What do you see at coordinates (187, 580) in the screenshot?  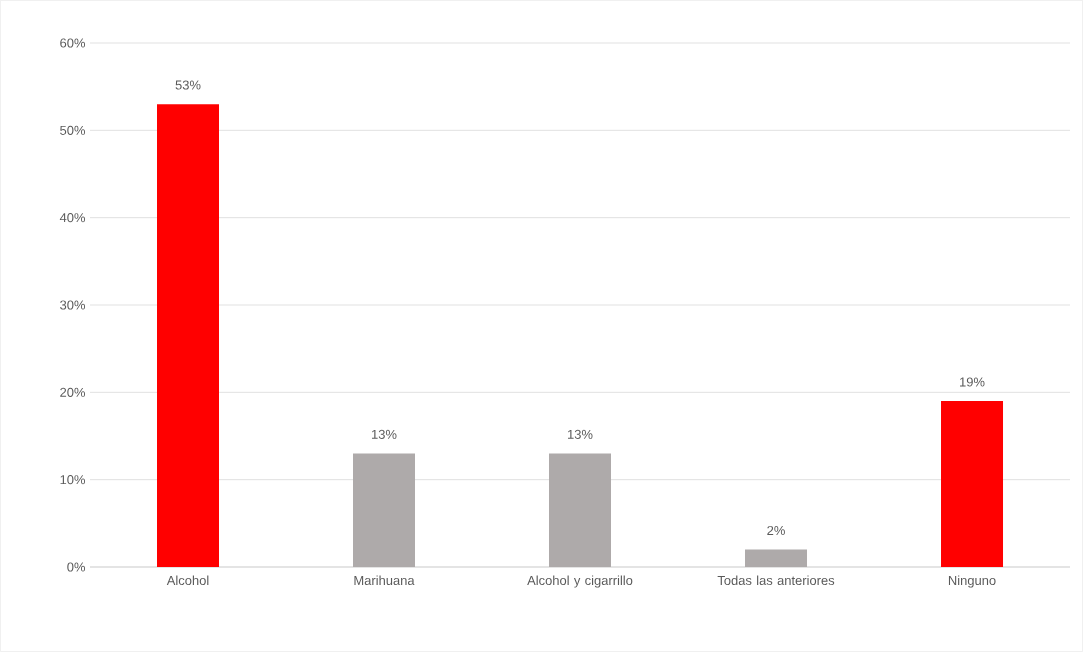 I see `x-tick-label: Alcohol` at bounding box center [187, 580].